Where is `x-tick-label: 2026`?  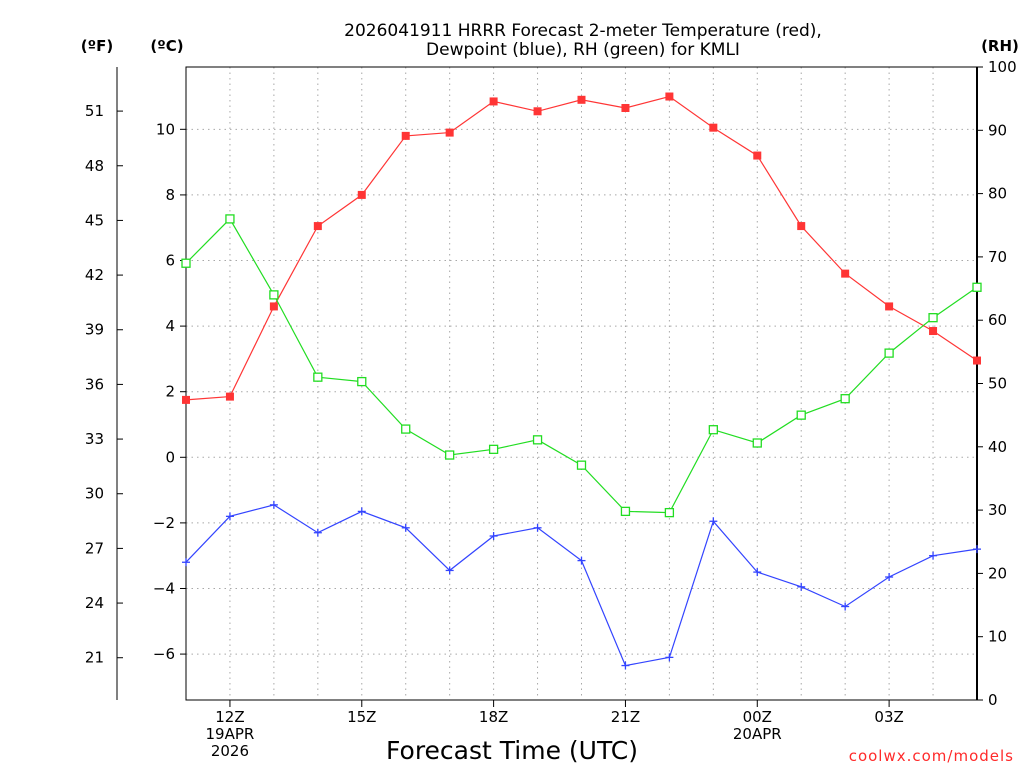 x-tick-label: 2026 is located at coordinates (230, 751).